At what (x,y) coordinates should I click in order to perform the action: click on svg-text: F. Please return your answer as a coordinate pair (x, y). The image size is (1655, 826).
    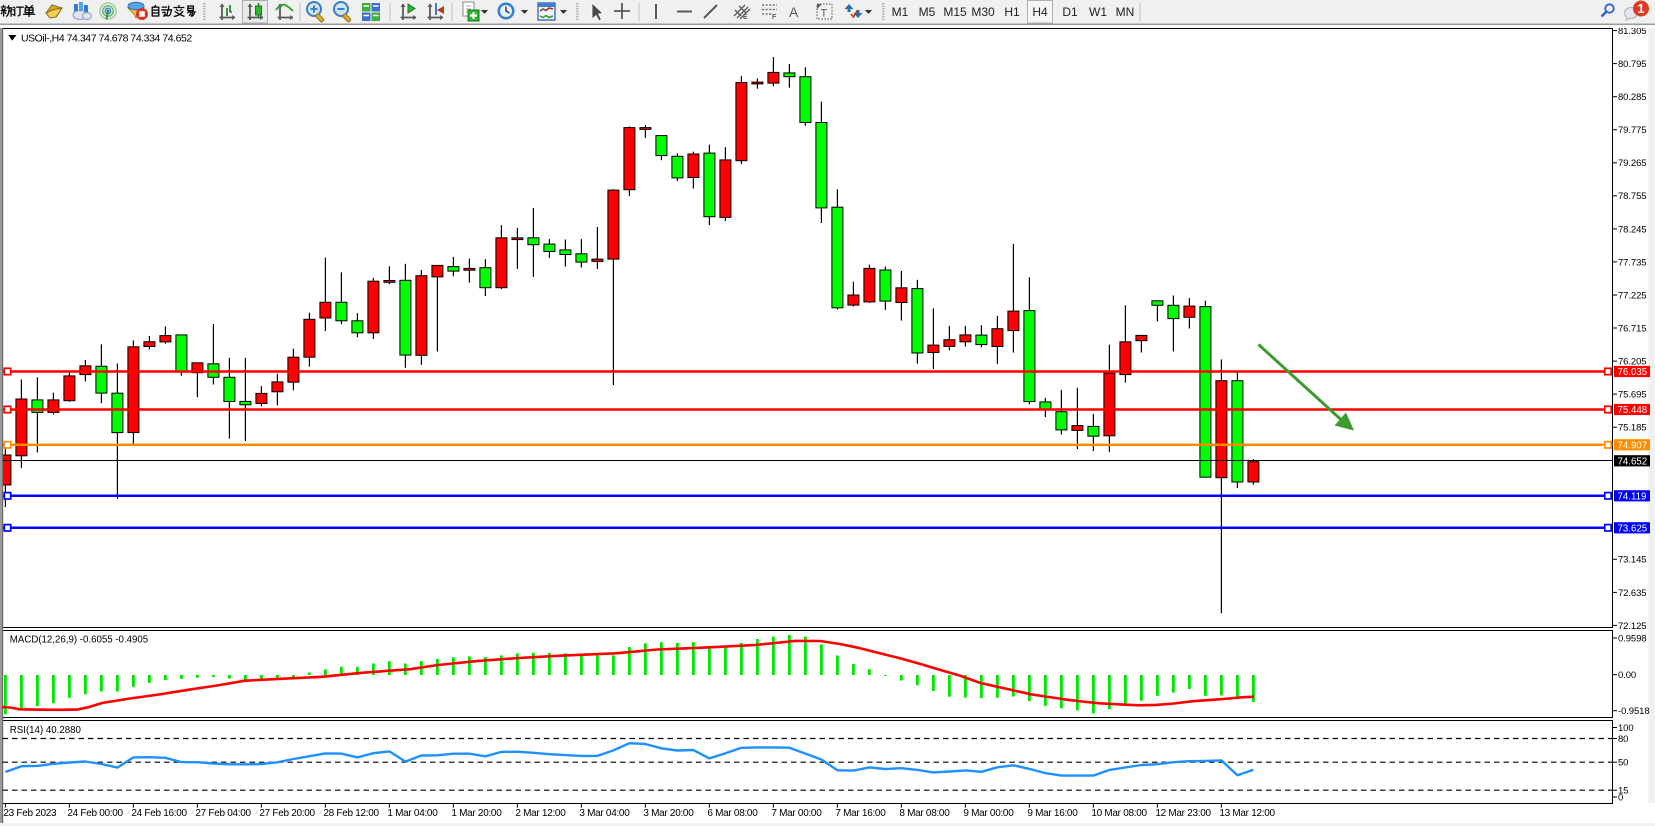
    Looking at the image, I should click on (774, 17).